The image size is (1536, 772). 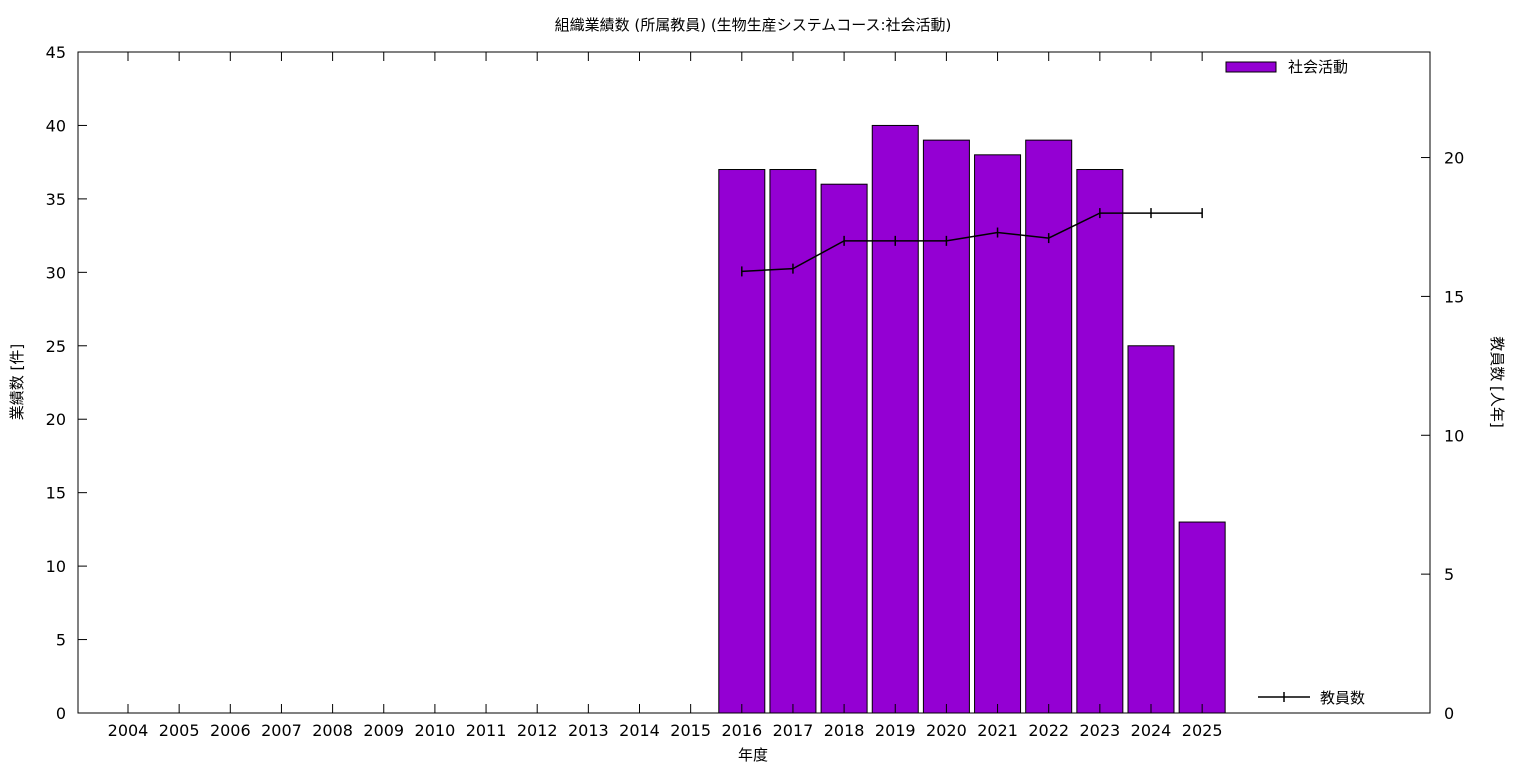 What do you see at coordinates (332, 730) in the screenshot?
I see `x-tick-label-2008: 2008` at bounding box center [332, 730].